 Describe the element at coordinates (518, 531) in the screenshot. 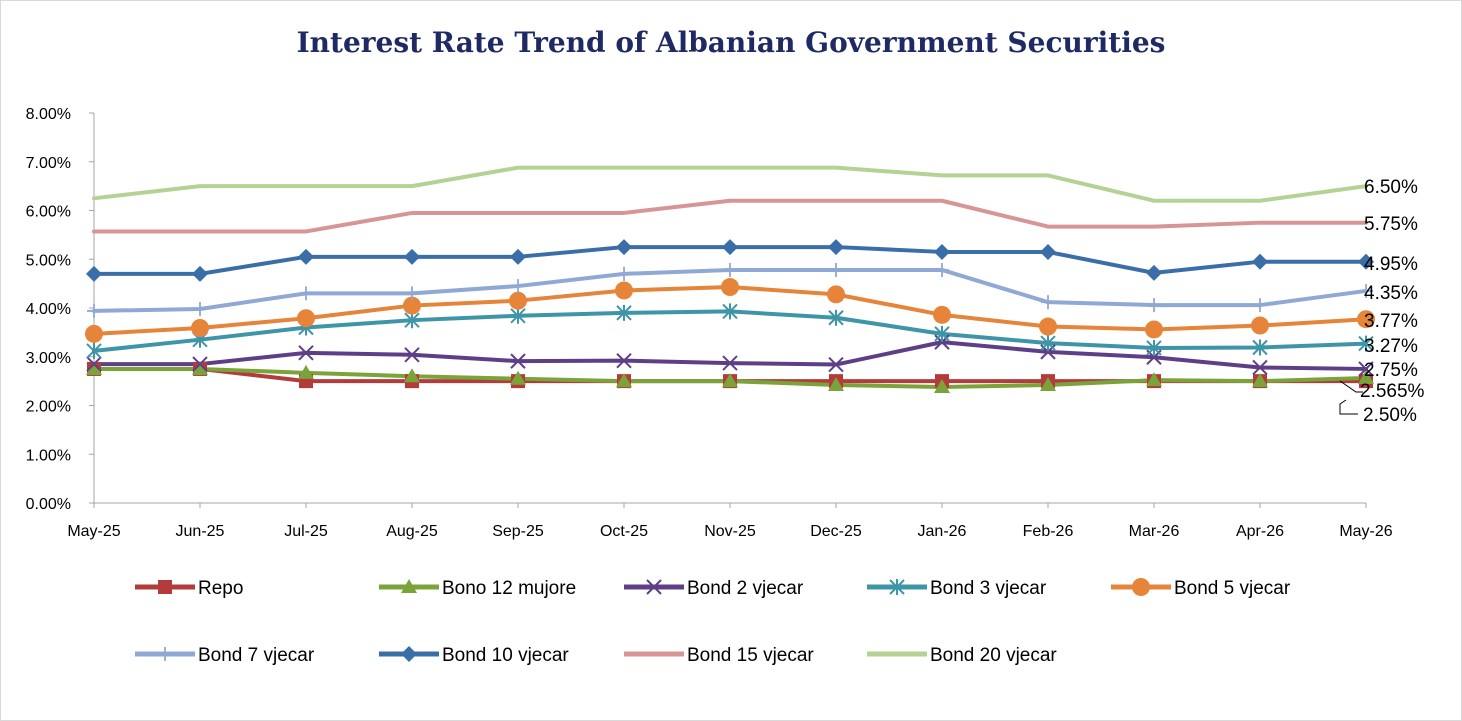

I see `x-tick-label: Sep-25` at that location.